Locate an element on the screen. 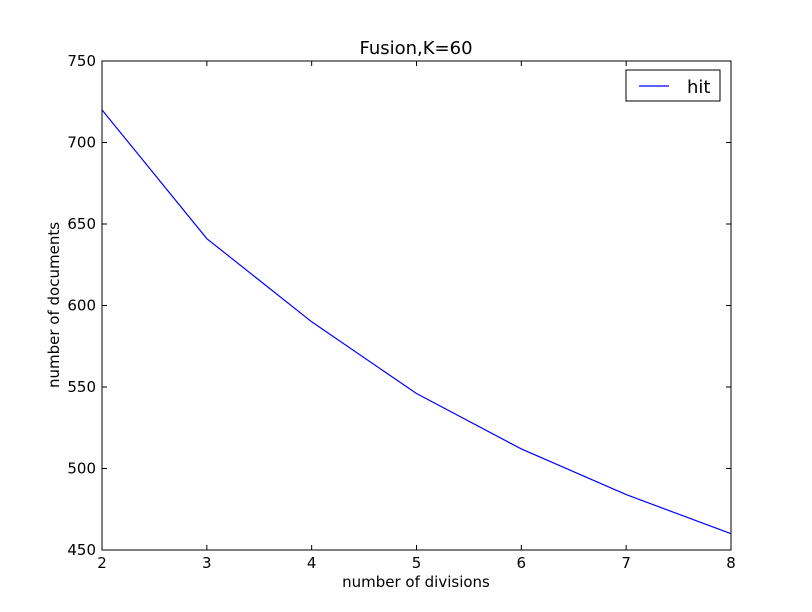 This screenshot has width=812, height=612. chart-title: Fusion,K=60 is located at coordinates (415, 48).